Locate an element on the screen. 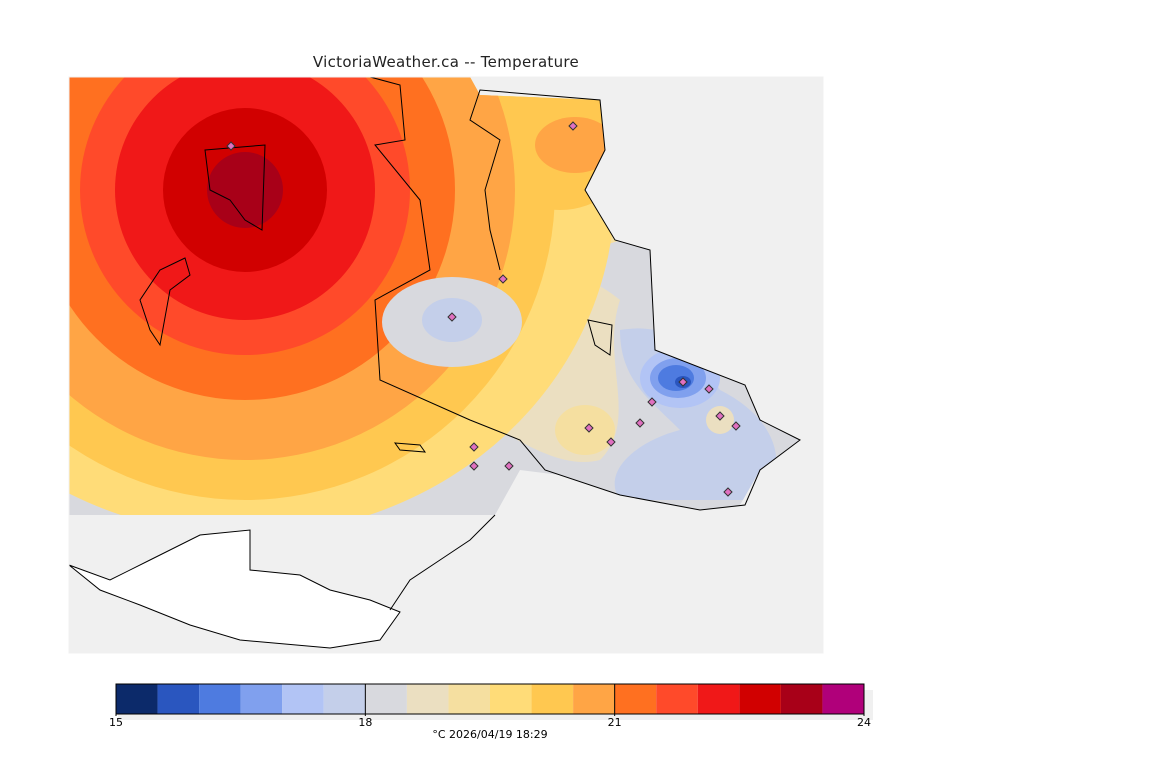 The height and width of the screenshot is (768, 1152). colorbar-tick-label: 15 is located at coordinates (116, 722).